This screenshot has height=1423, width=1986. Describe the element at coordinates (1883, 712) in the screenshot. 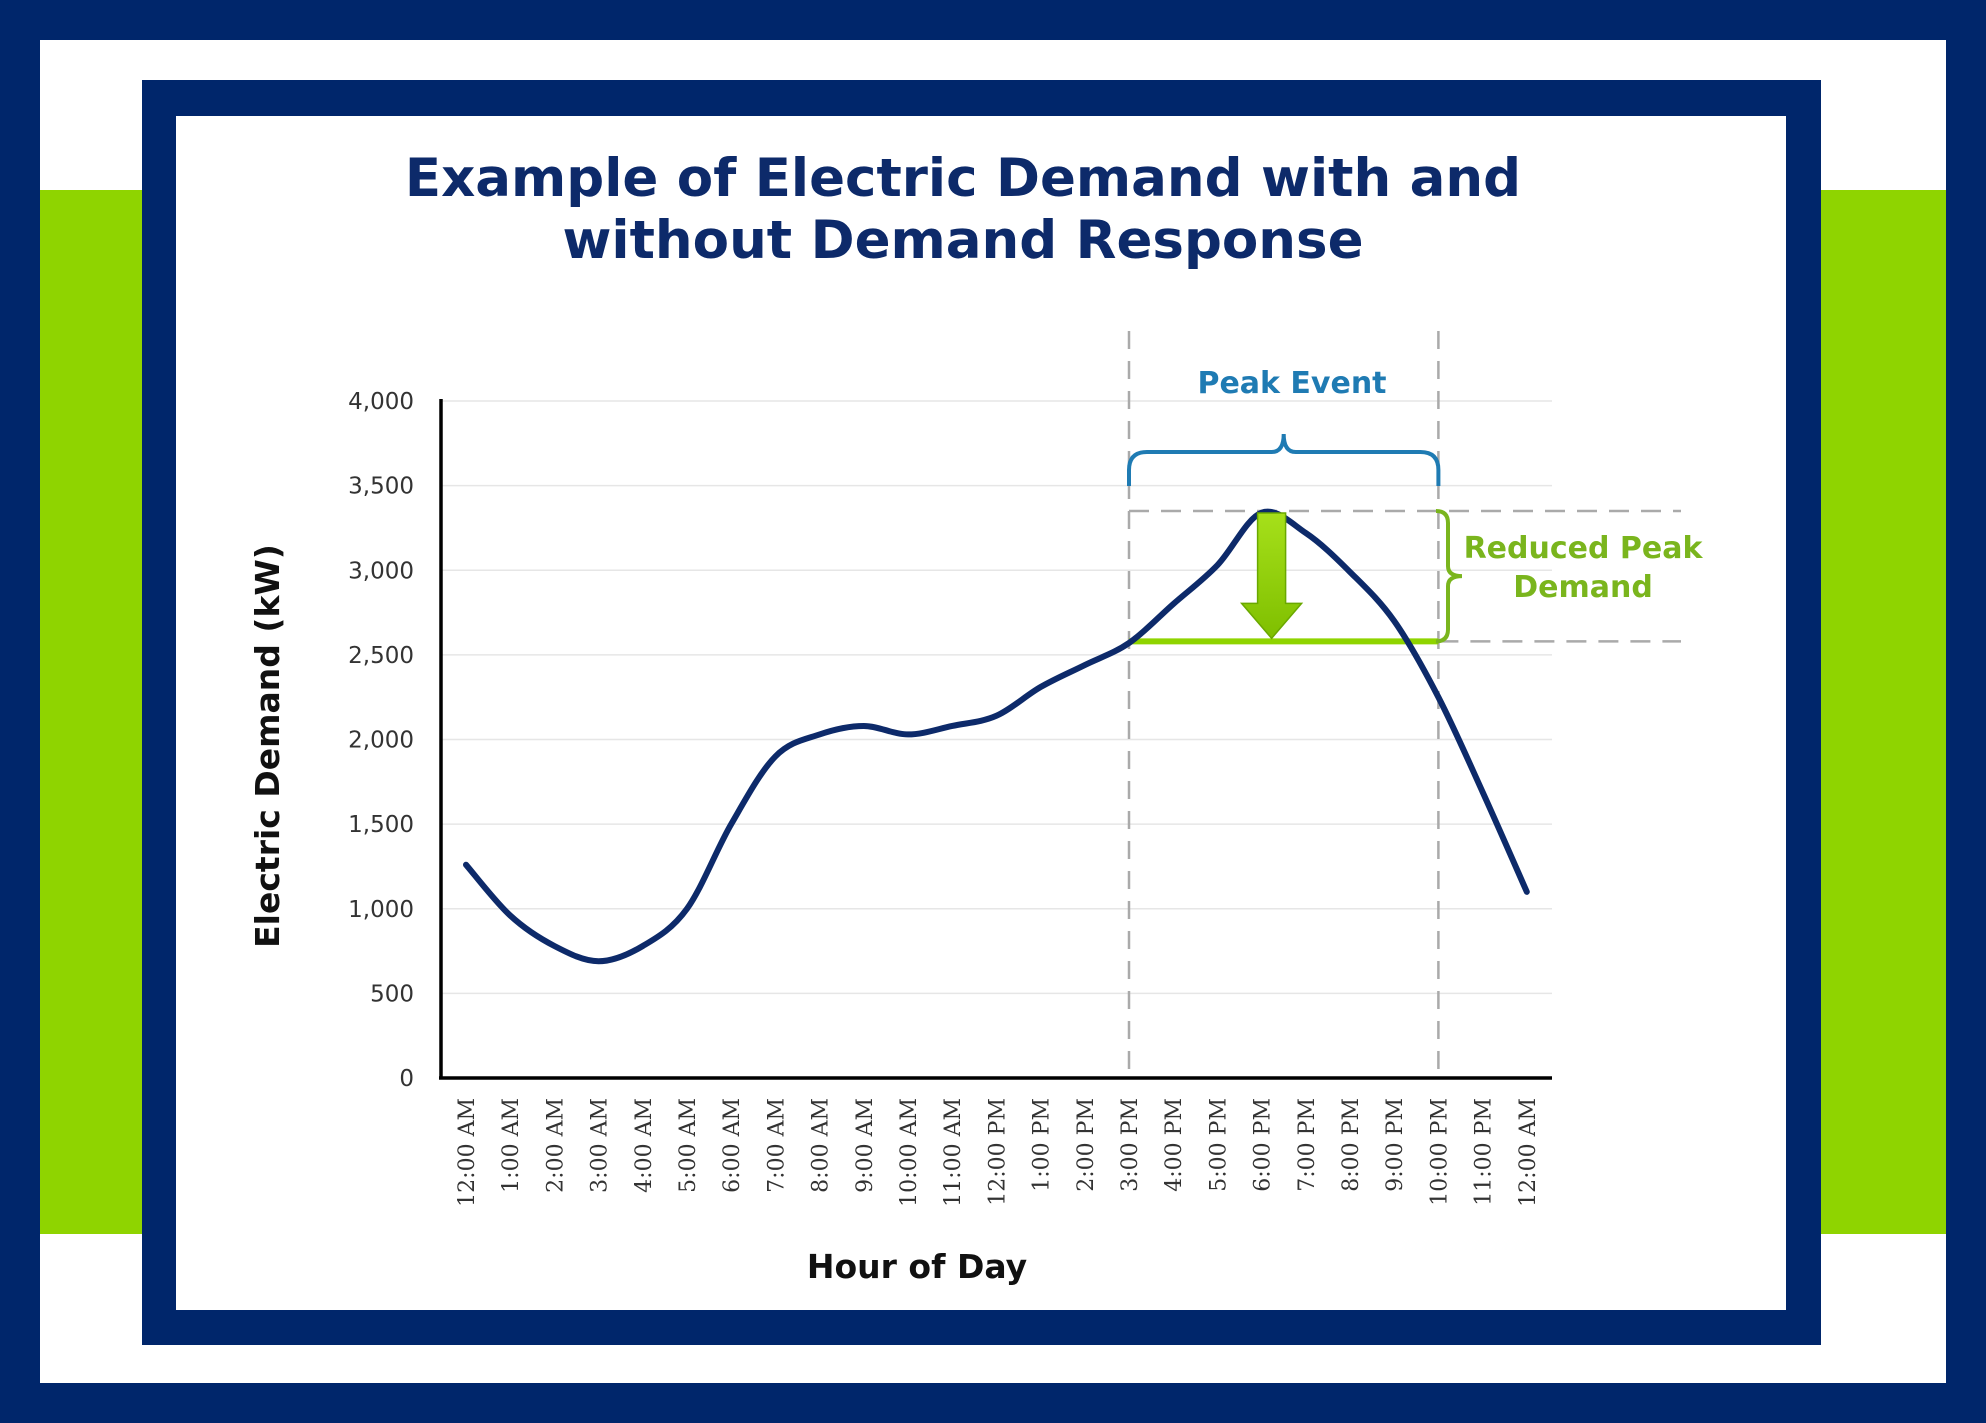

I see `right-green-accent` at that location.